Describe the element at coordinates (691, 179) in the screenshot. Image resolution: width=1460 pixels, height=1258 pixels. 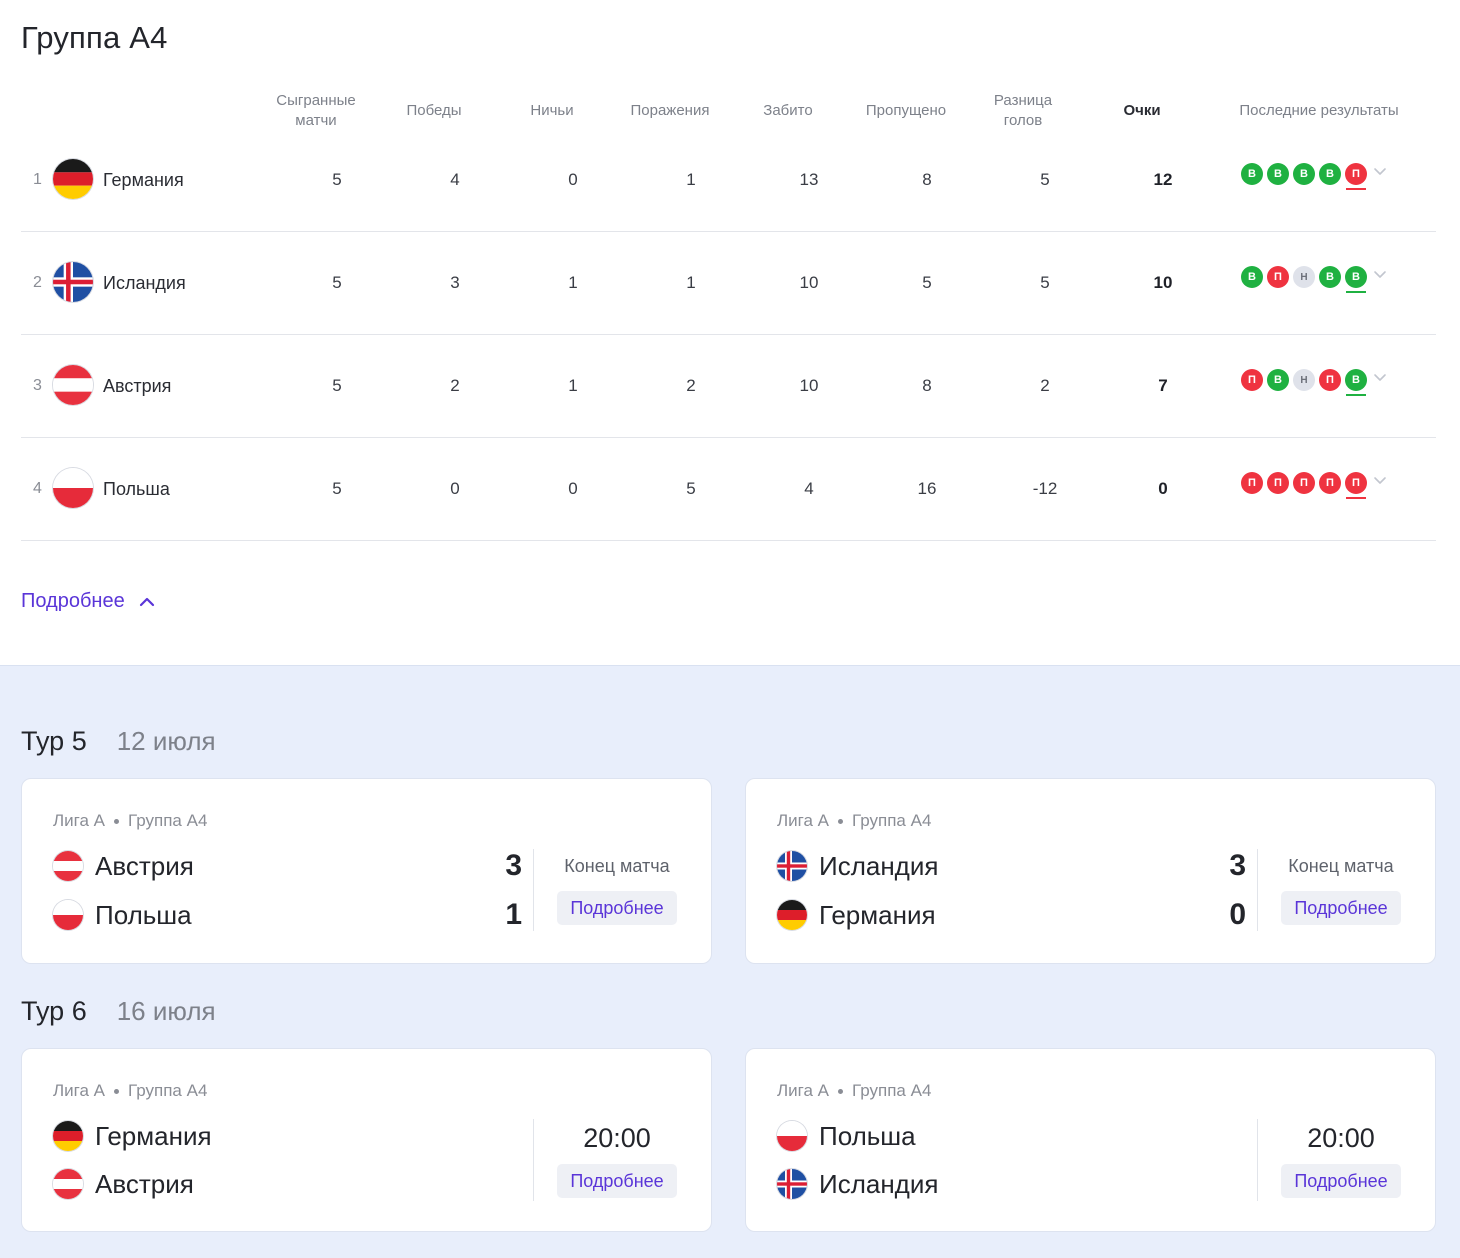
I see `cell-losses: 1` at that location.